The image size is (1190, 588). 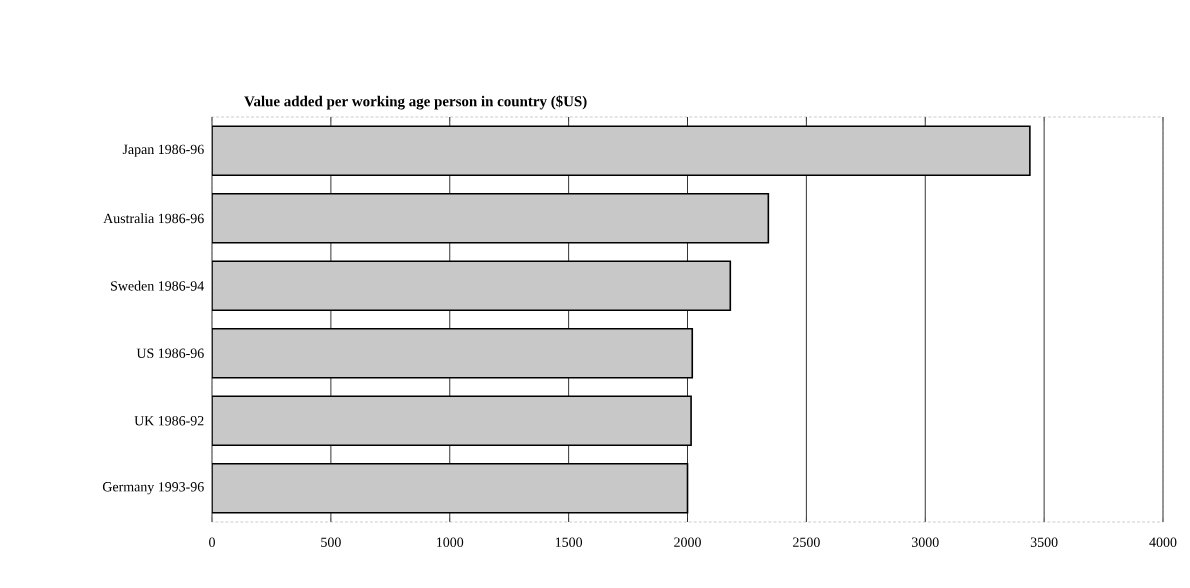 What do you see at coordinates (163, 150) in the screenshot?
I see `y-tick-label: Japan 1986-96` at bounding box center [163, 150].